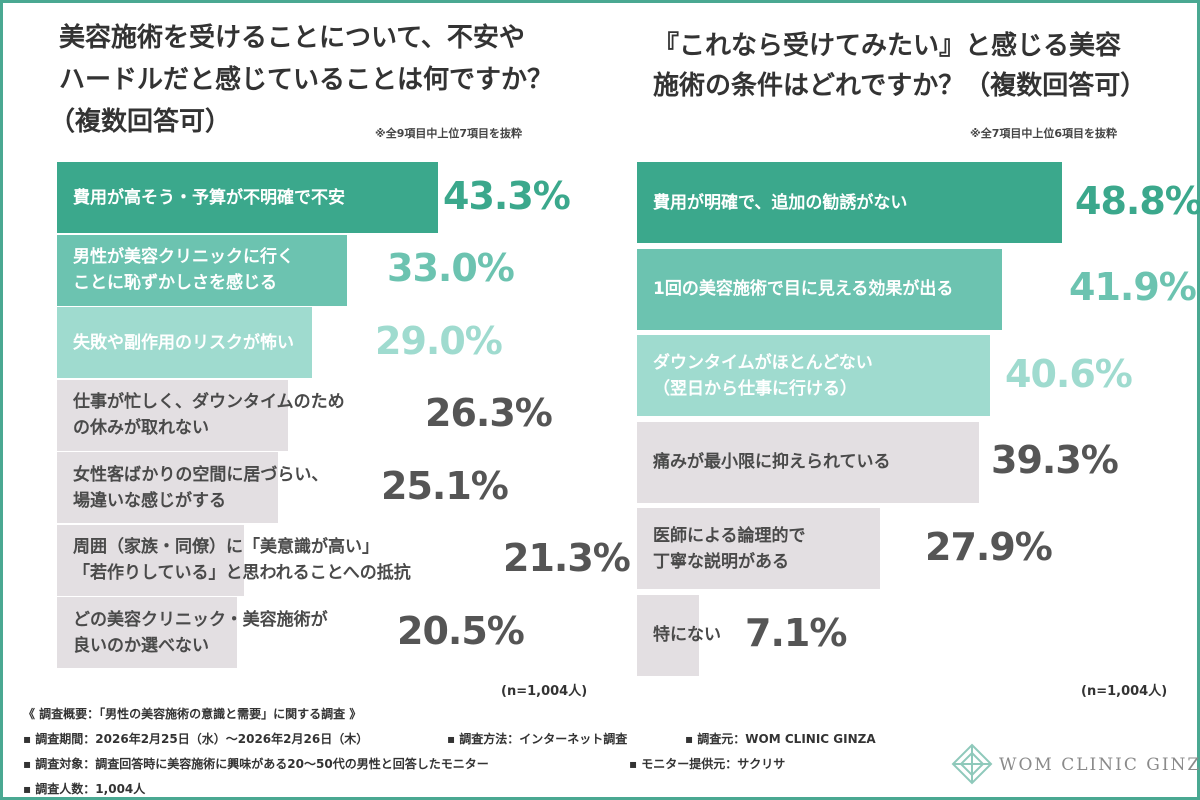  Describe the element at coordinates (707, 764) in the screenshot. I see `monitor-provider: ▪ モニター提供元：サクリサ` at that location.